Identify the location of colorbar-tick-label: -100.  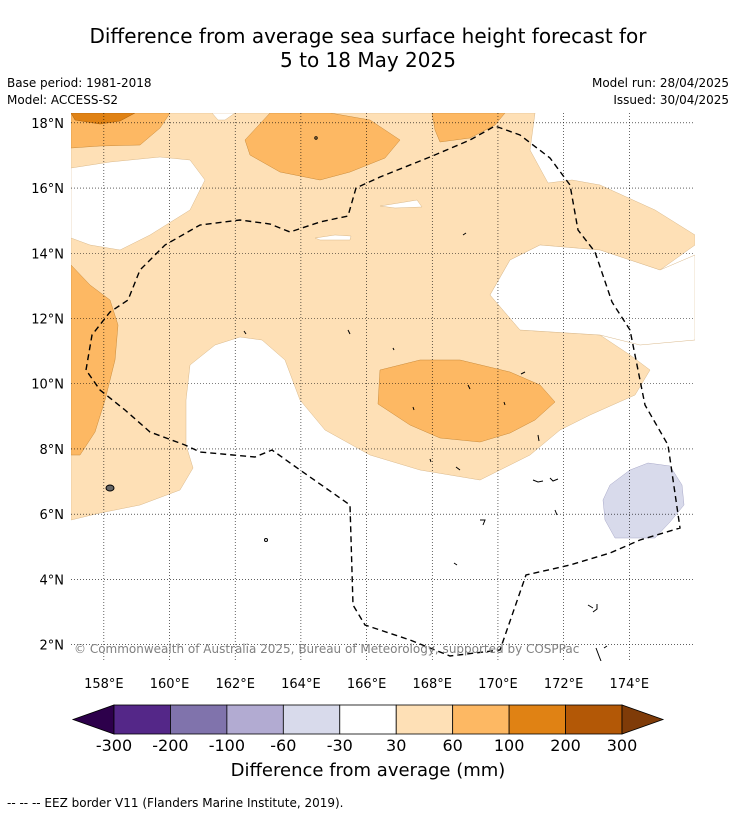
(227, 745).